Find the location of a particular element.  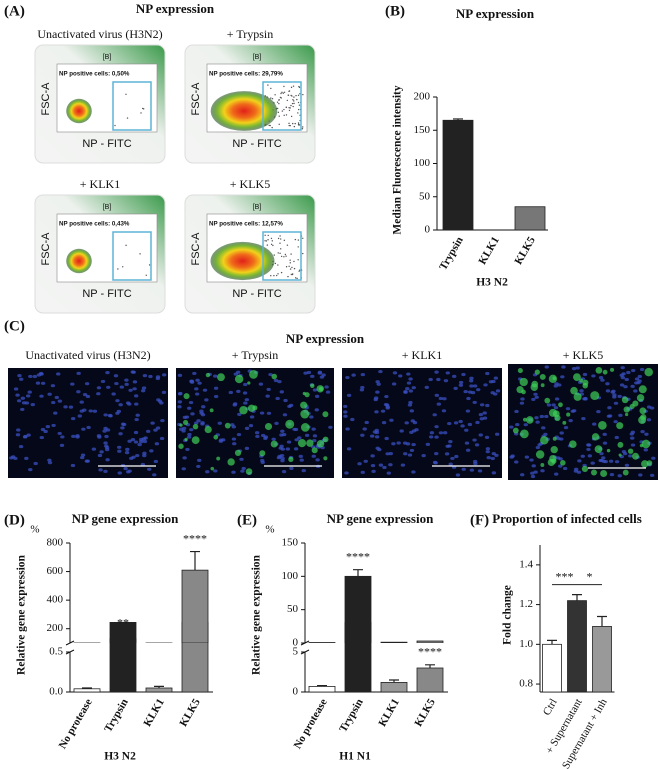

y-tick-label: 0.8 is located at coordinates (526, 684).